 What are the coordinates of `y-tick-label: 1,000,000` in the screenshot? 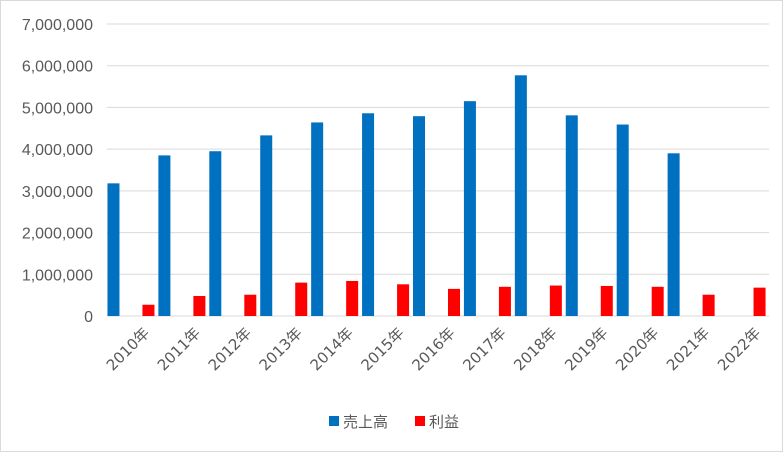 It's located at (57, 275).